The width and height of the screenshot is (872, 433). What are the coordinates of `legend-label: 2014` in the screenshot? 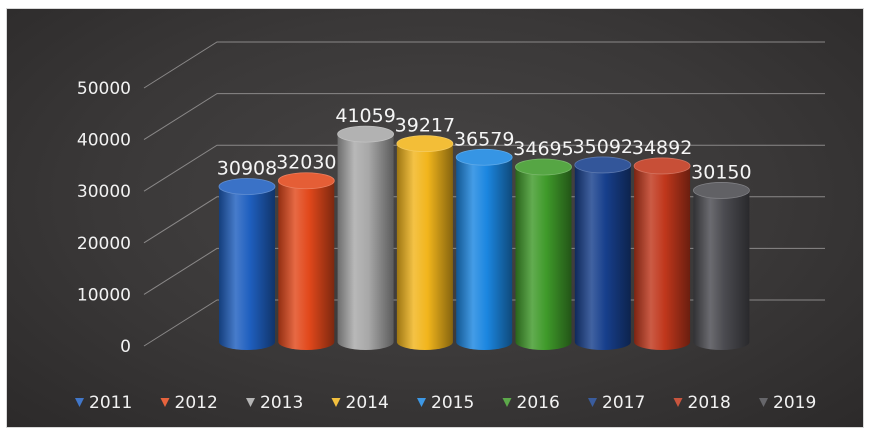 It's located at (367, 403).